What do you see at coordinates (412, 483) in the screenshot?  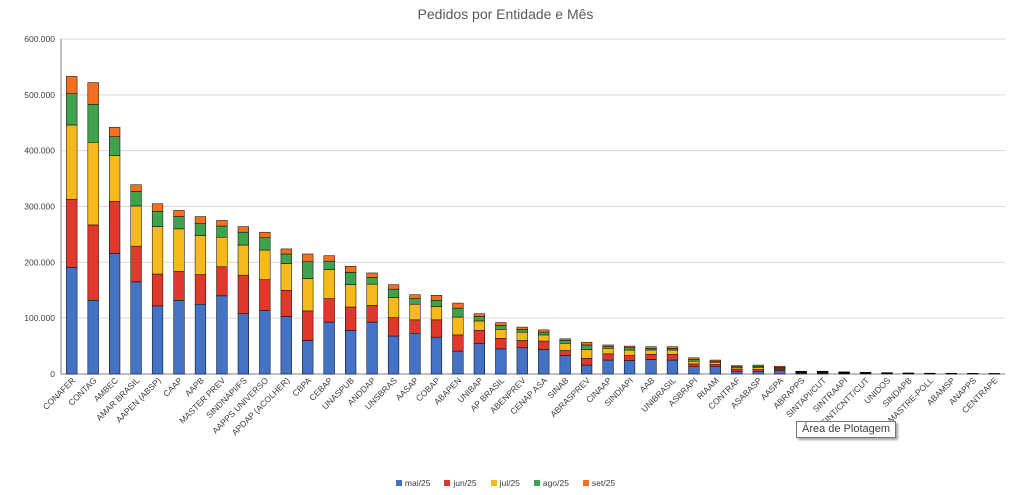 I see `legend-item: mai/25` at bounding box center [412, 483].